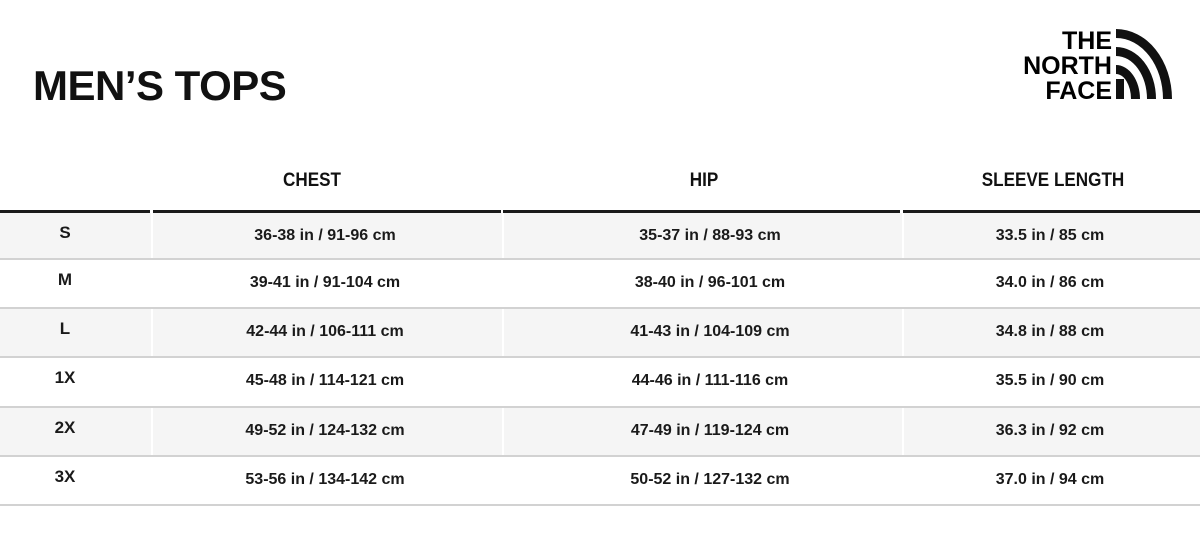 This screenshot has width=1200, height=548. What do you see at coordinates (710, 331) in the screenshot?
I see `hip-cell: 41-43 in / 104-109 cm` at bounding box center [710, 331].